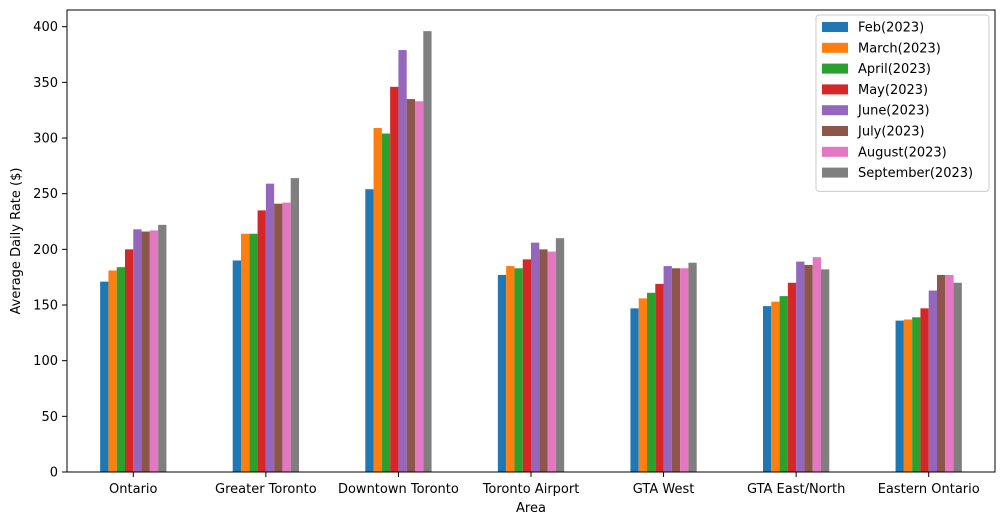 Image resolution: width=1005 pixels, height=525 pixels. What do you see at coordinates (531, 508) in the screenshot?
I see `x-axis-label: Area` at bounding box center [531, 508].